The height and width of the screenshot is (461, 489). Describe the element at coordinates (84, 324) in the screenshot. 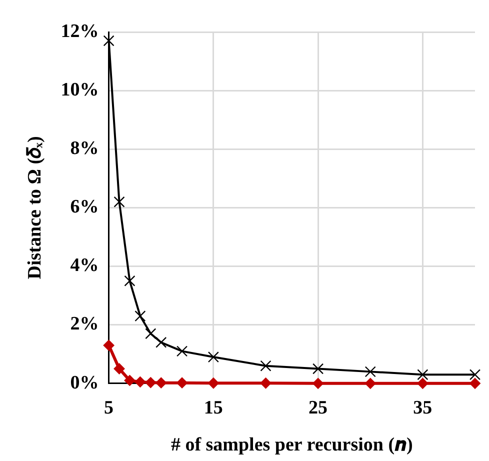

I see `y-tick-label: 2%` at that location.